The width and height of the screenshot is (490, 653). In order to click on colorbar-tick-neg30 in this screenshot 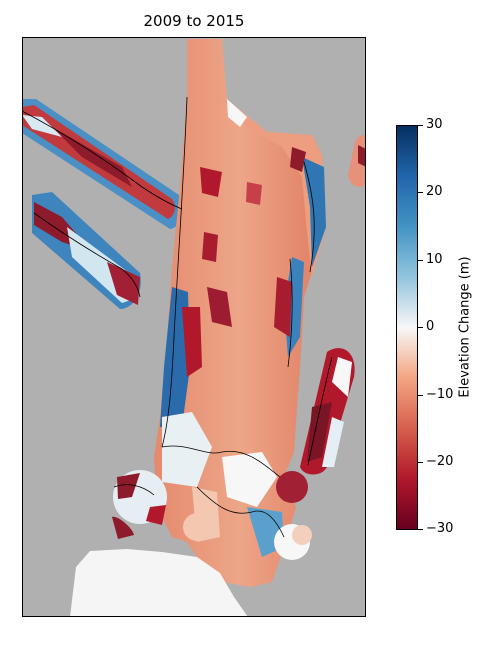, I will do `click(420, 529)`.